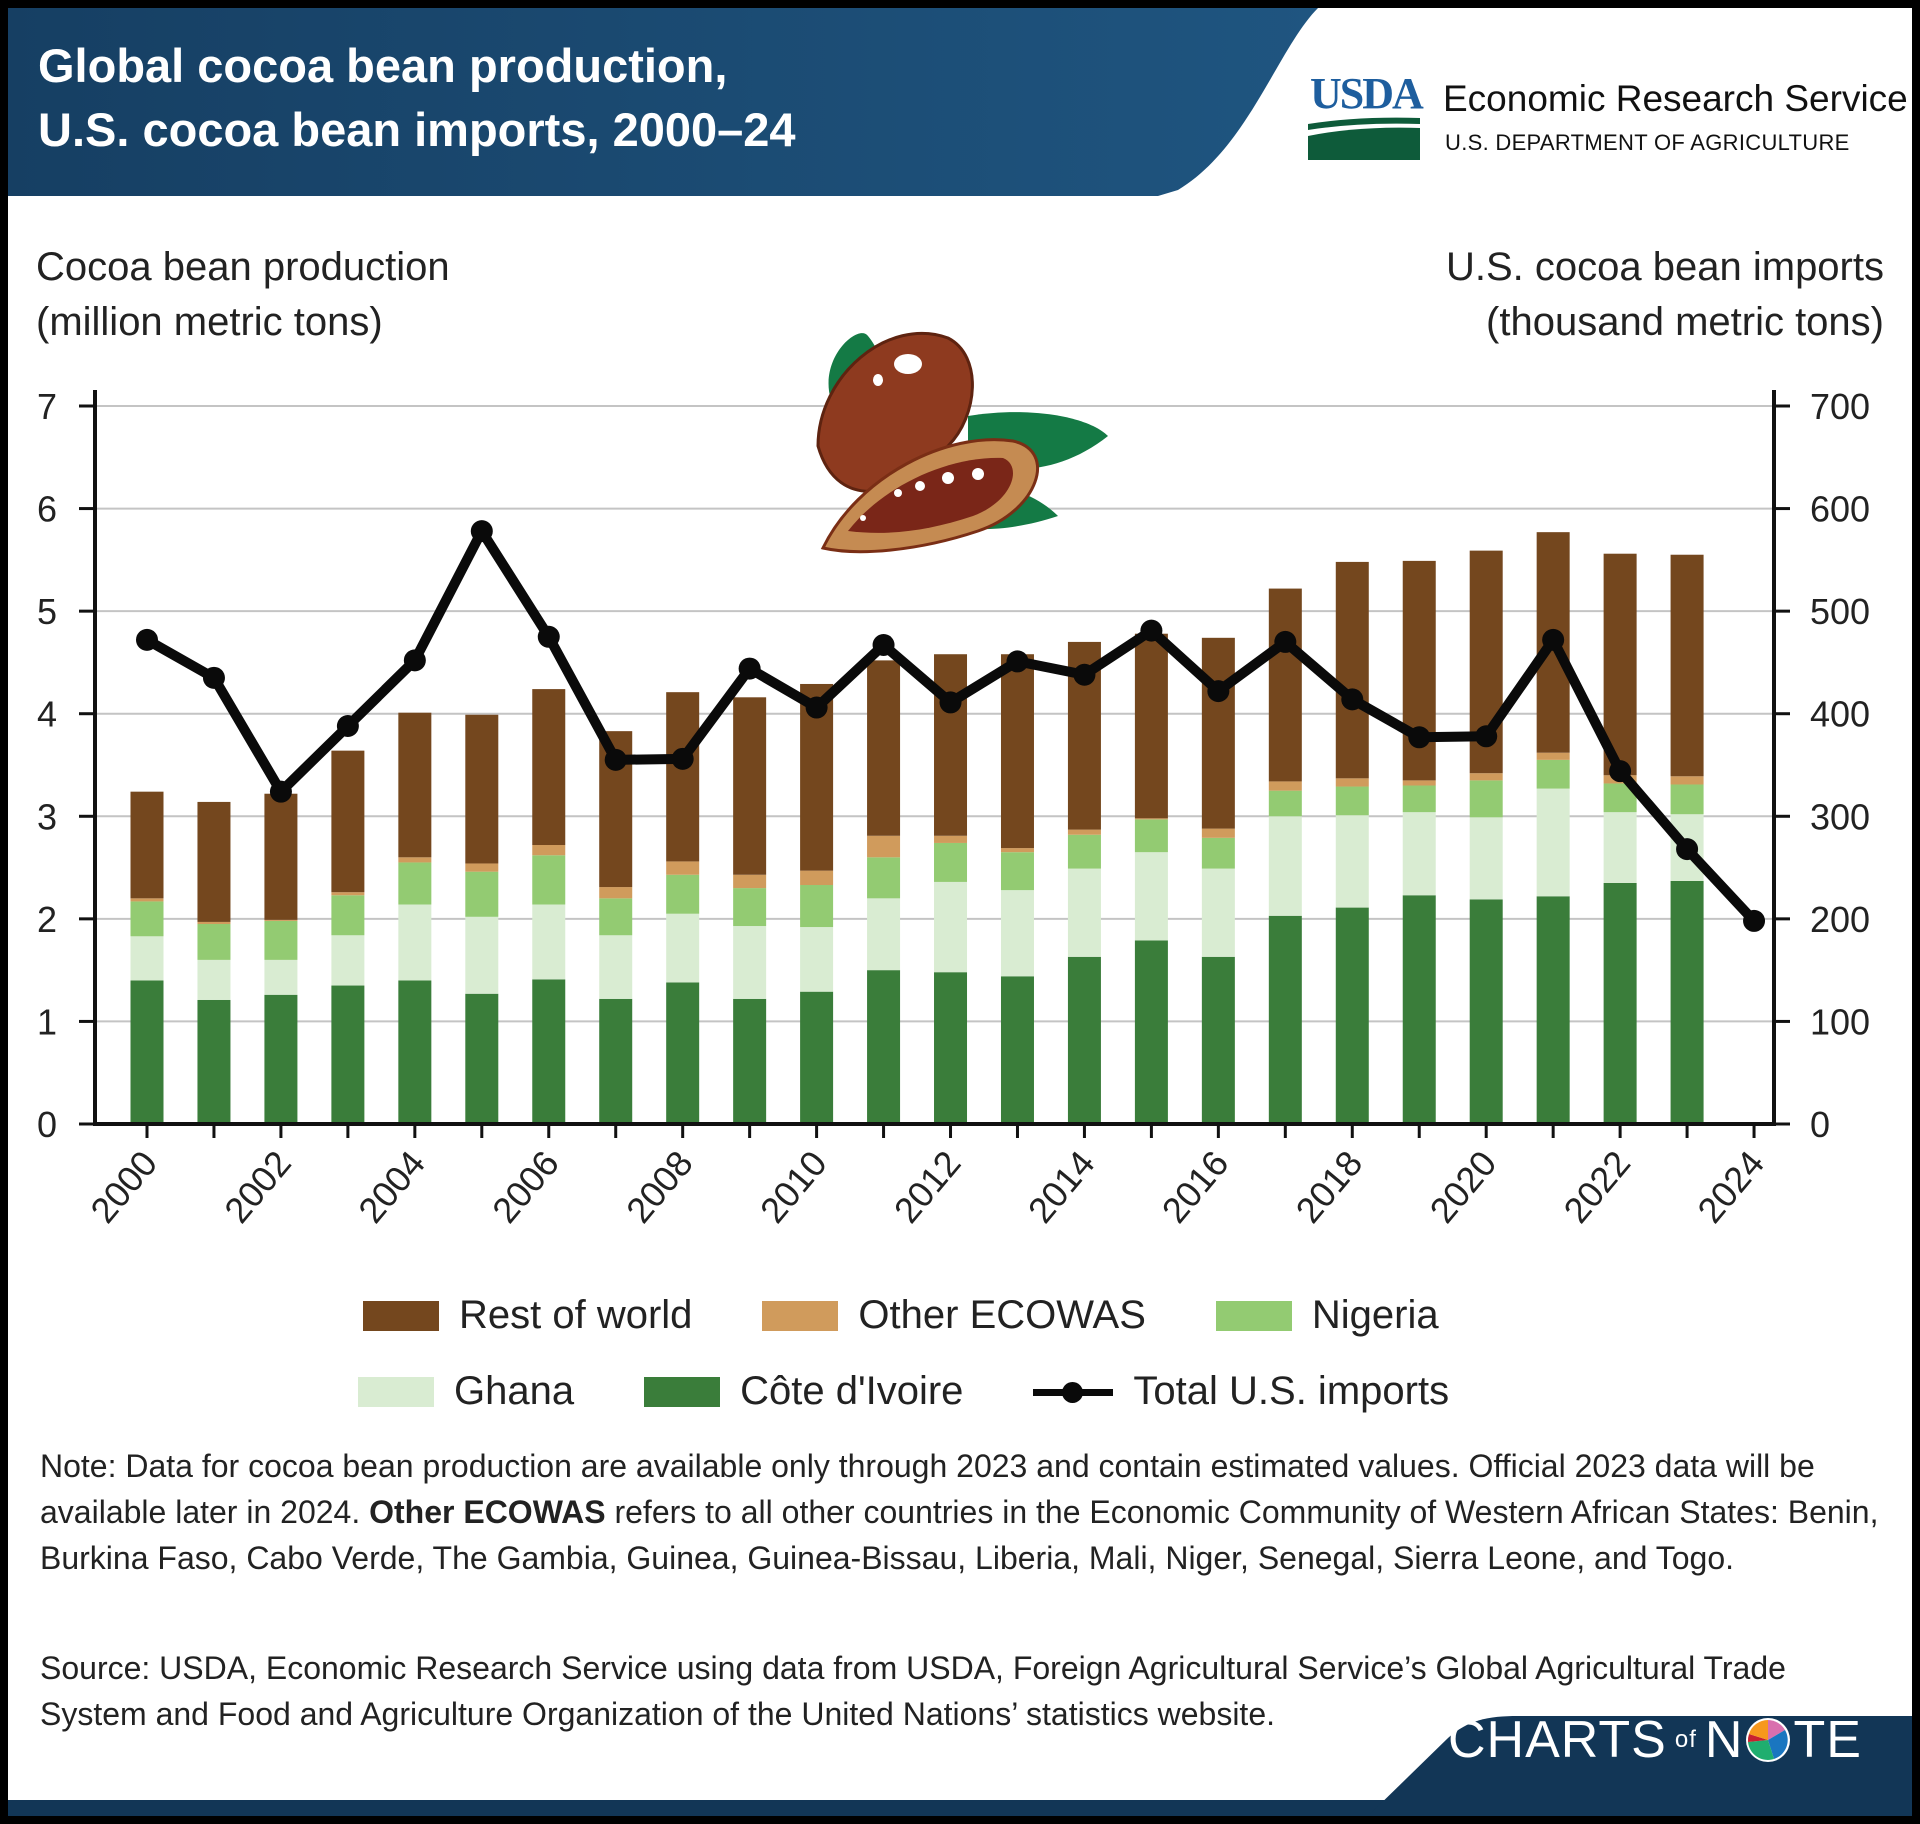  I want to click on right-tick-label: 0, so click(1820, 1124).